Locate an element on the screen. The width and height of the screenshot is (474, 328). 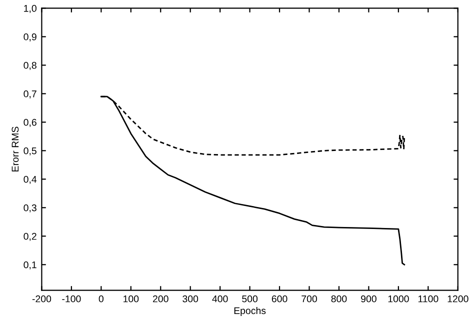
x-tick-label: -100 is located at coordinates (71, 298).